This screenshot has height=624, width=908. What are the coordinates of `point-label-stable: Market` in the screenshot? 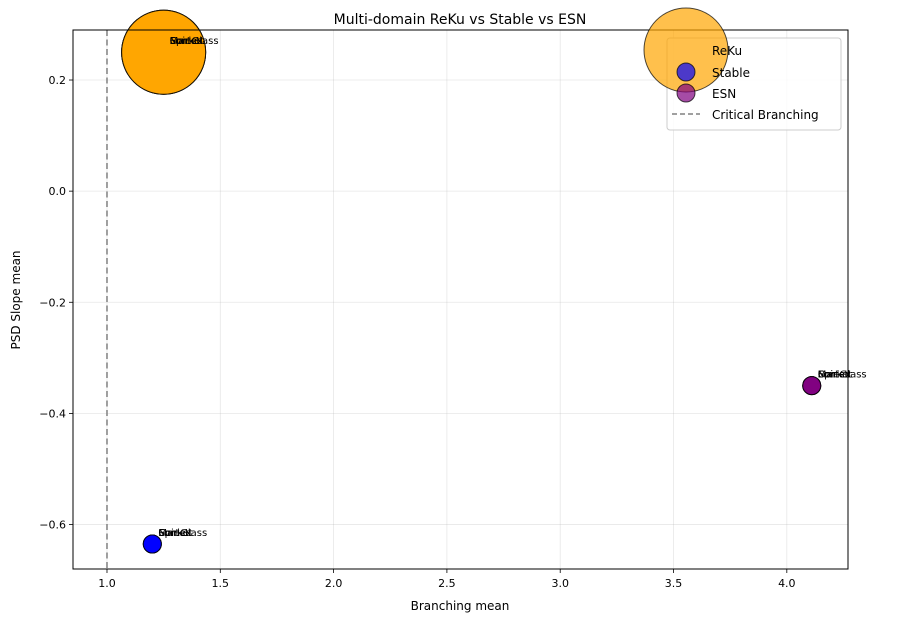 It's located at (175, 533).